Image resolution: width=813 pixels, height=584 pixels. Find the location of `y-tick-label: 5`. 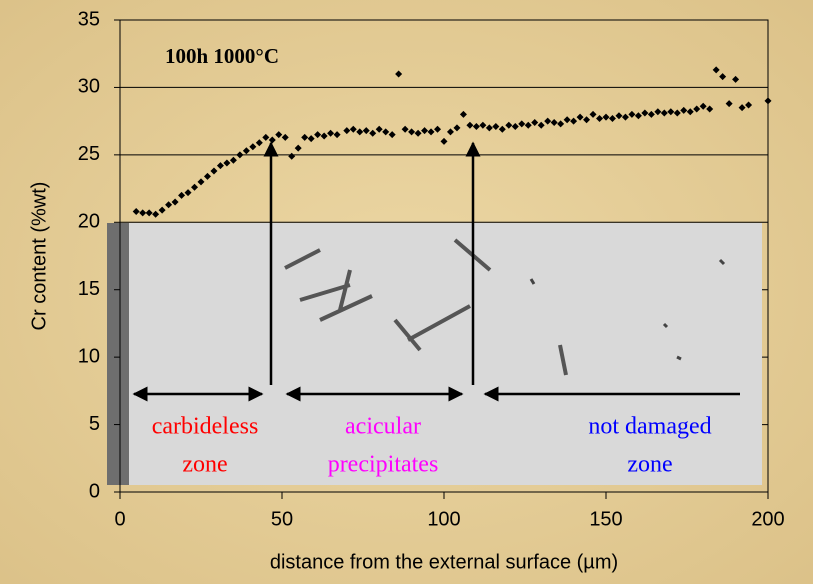

y-tick-label: 5 is located at coordinates (94, 424).